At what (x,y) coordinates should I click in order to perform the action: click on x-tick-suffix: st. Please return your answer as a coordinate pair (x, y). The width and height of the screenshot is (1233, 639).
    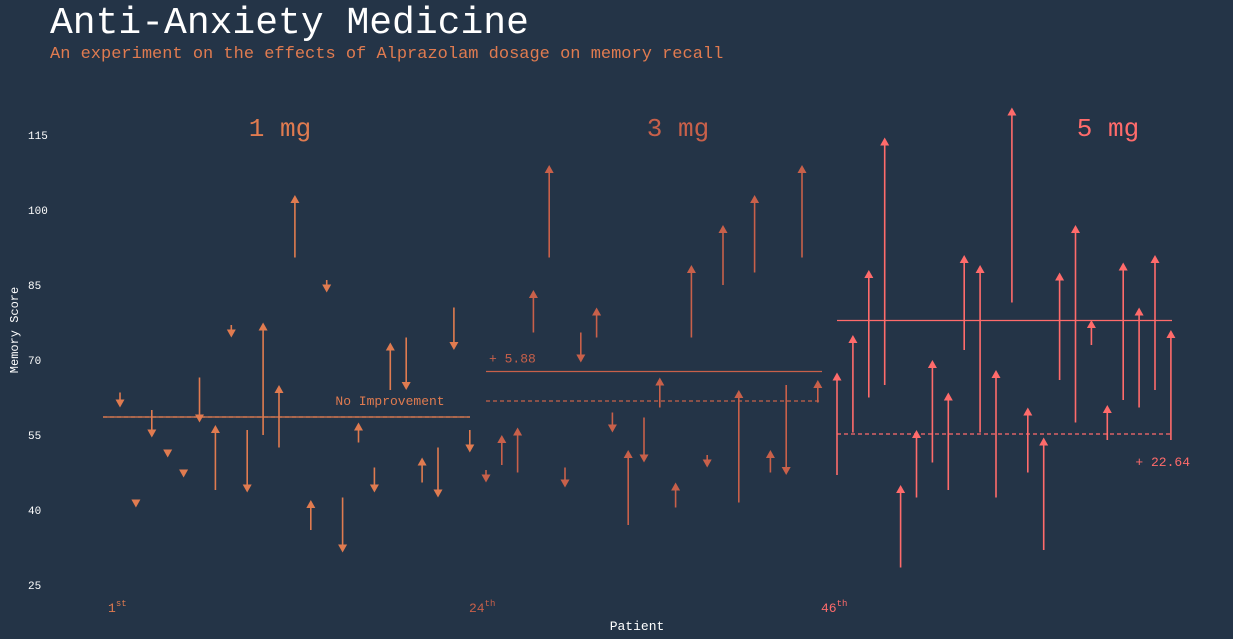
    Looking at the image, I should click on (121, 604).